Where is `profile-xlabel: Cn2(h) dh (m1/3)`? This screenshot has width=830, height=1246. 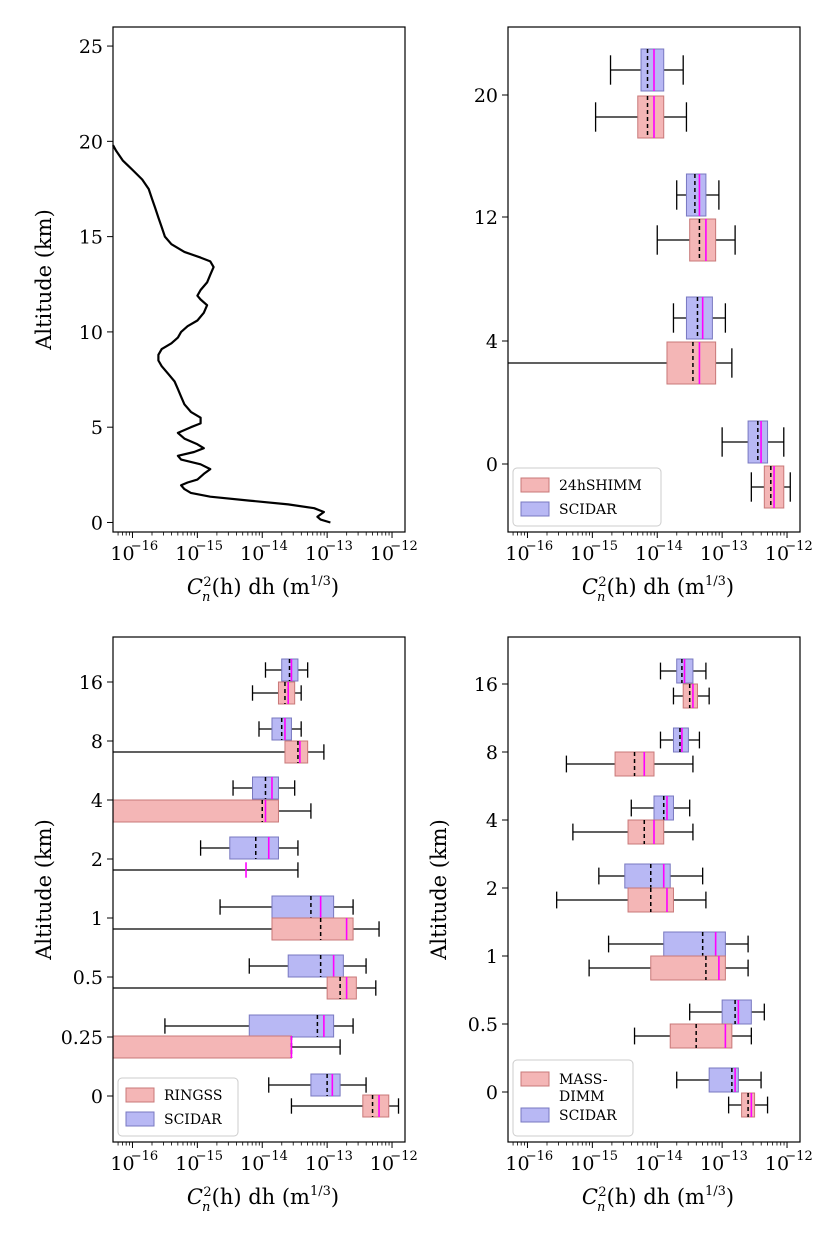
profile-xlabel: Cn2(h) dh (m1/3) is located at coordinates (263, 589).